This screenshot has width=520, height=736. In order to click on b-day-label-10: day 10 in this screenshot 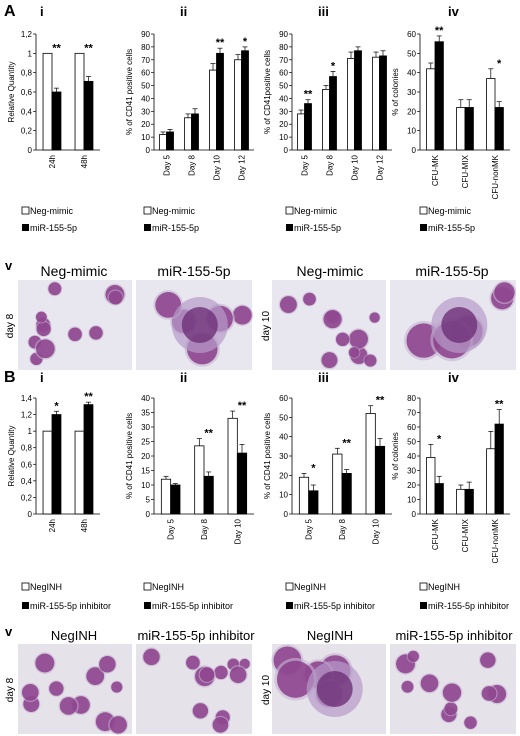, I will do `click(266, 690)`.